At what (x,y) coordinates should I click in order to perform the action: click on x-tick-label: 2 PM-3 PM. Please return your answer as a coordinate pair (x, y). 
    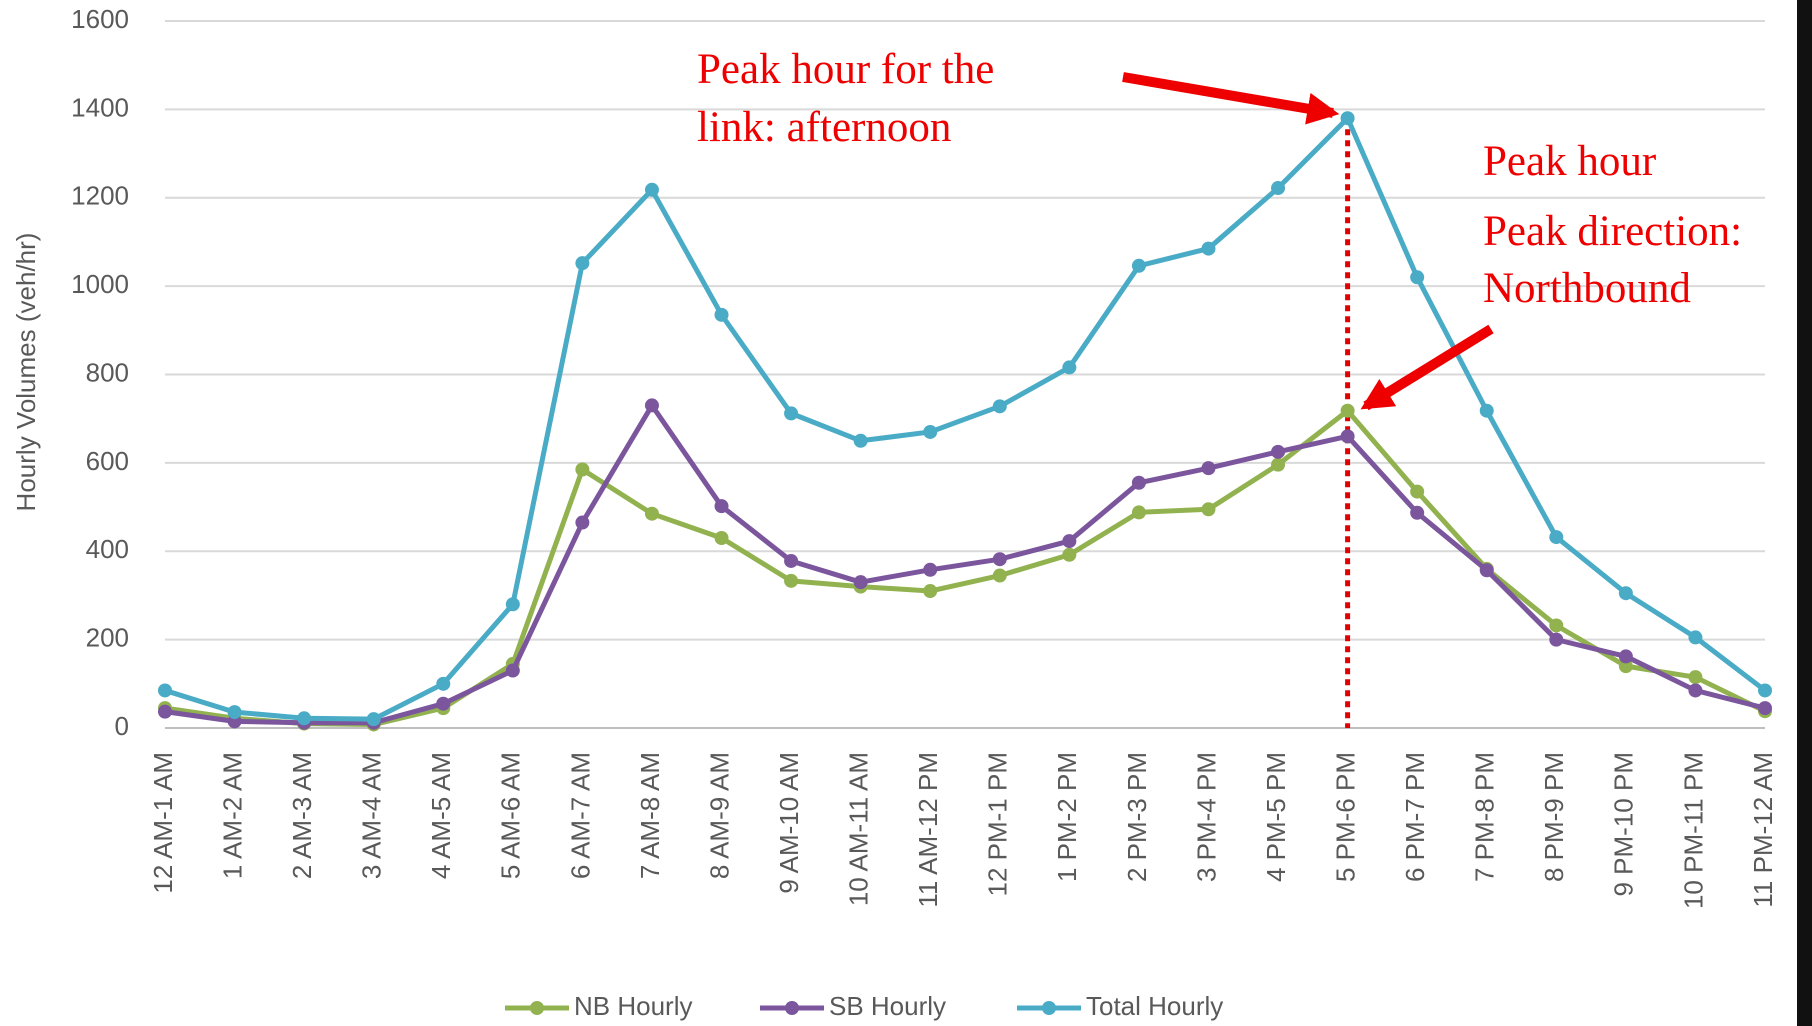
    Looking at the image, I should click on (1137, 817).